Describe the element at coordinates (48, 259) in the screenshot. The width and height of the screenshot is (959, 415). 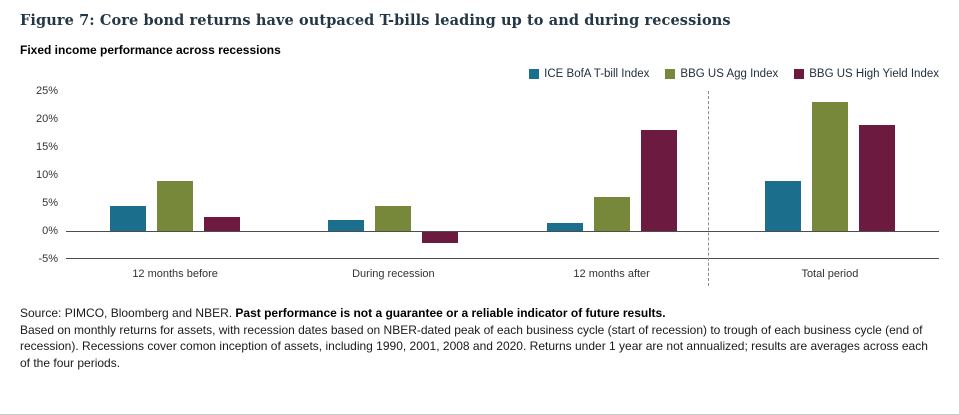
I see `y-tick-label: -5%` at that location.